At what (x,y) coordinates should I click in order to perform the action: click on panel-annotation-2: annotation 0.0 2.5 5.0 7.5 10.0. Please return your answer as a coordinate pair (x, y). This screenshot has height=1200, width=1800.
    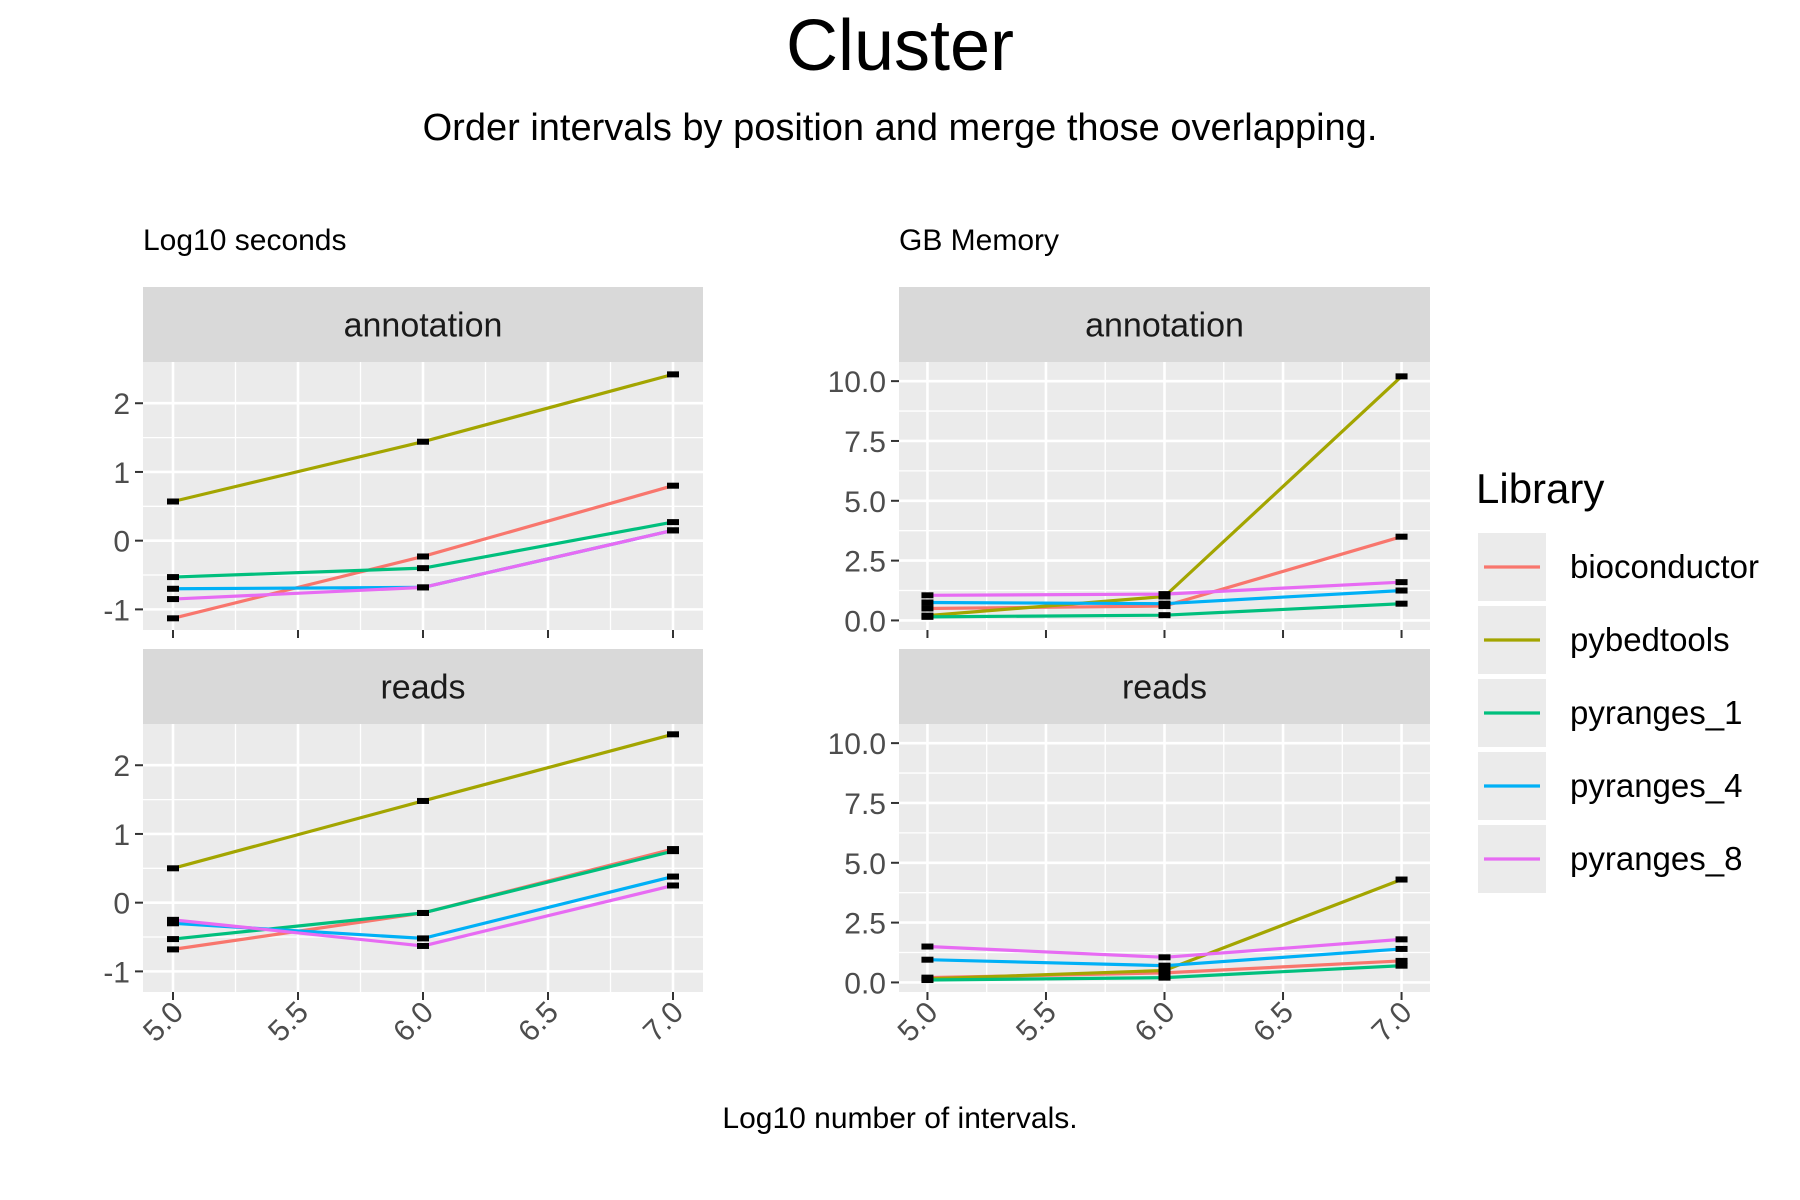
    Looking at the image, I should click on (1129, 462).